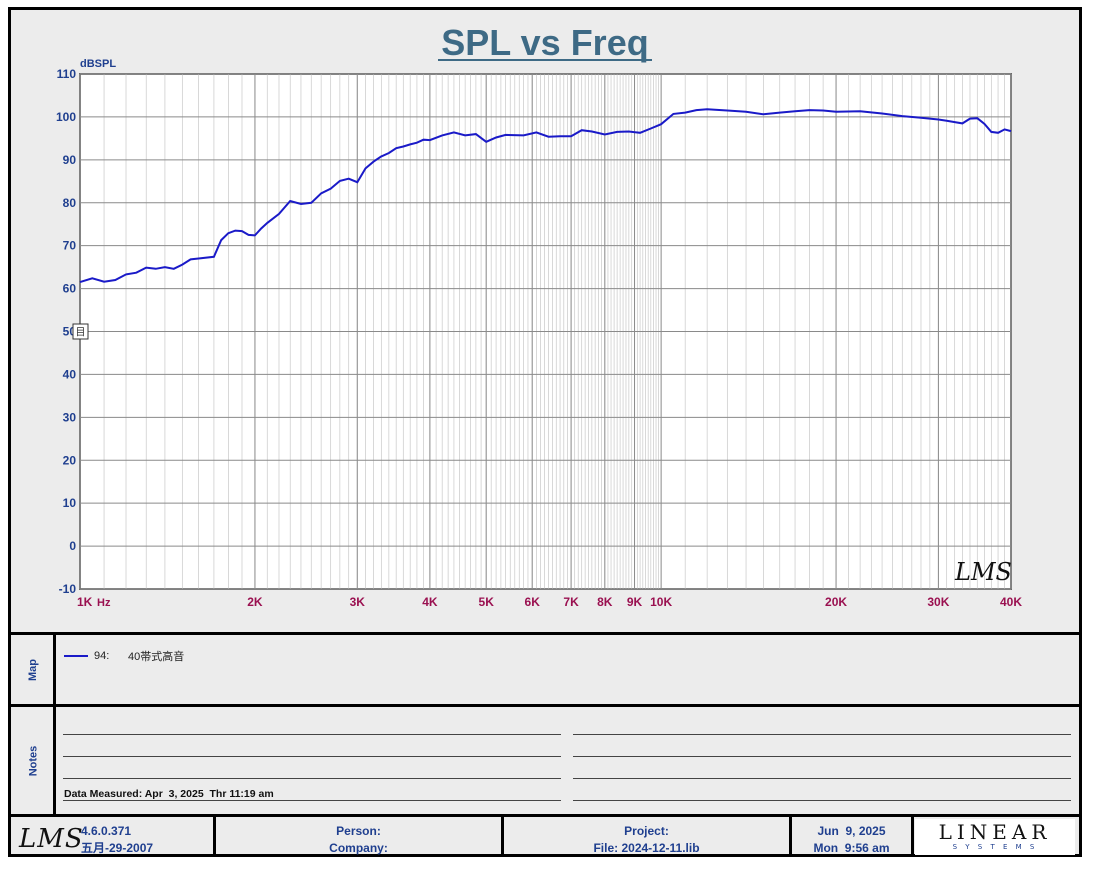 Image resolution: width=1104 pixels, height=881 pixels. I want to click on x-tick-labels: 1K 2K 3K 4K 5K 6K 7K 8K 9K 10K 20K 30K 40K, so click(549, 602).